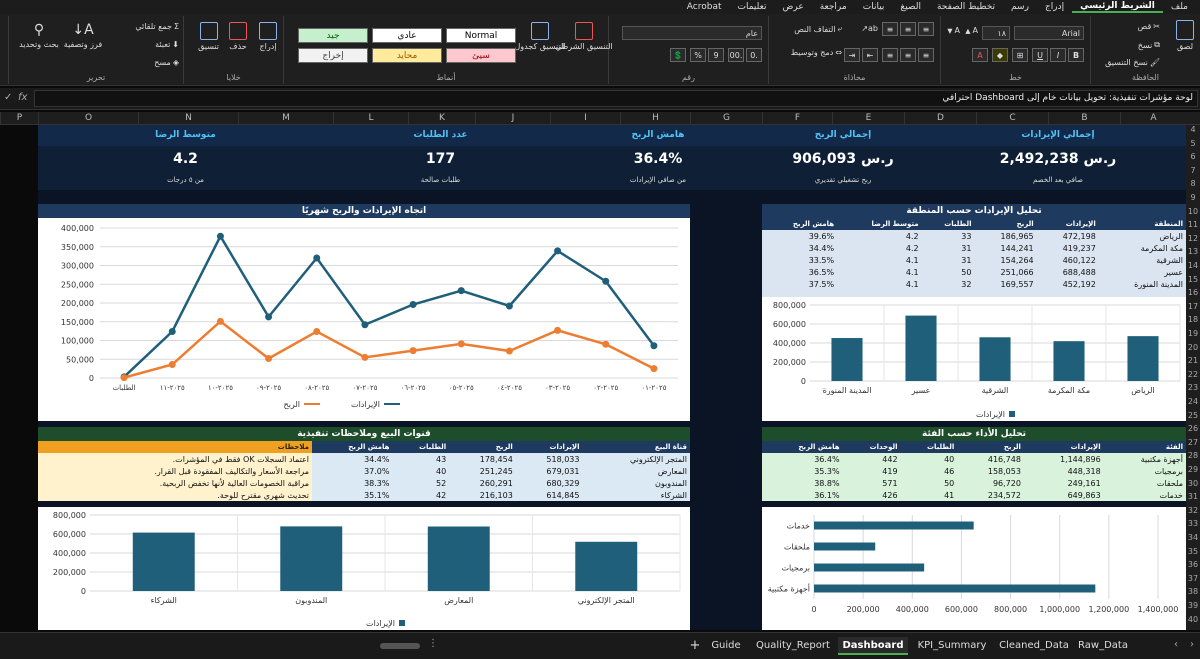 This screenshot has width=1200, height=659. What do you see at coordinates (481, 55) in the screenshot?
I see `style-bad: سيئ` at bounding box center [481, 55].